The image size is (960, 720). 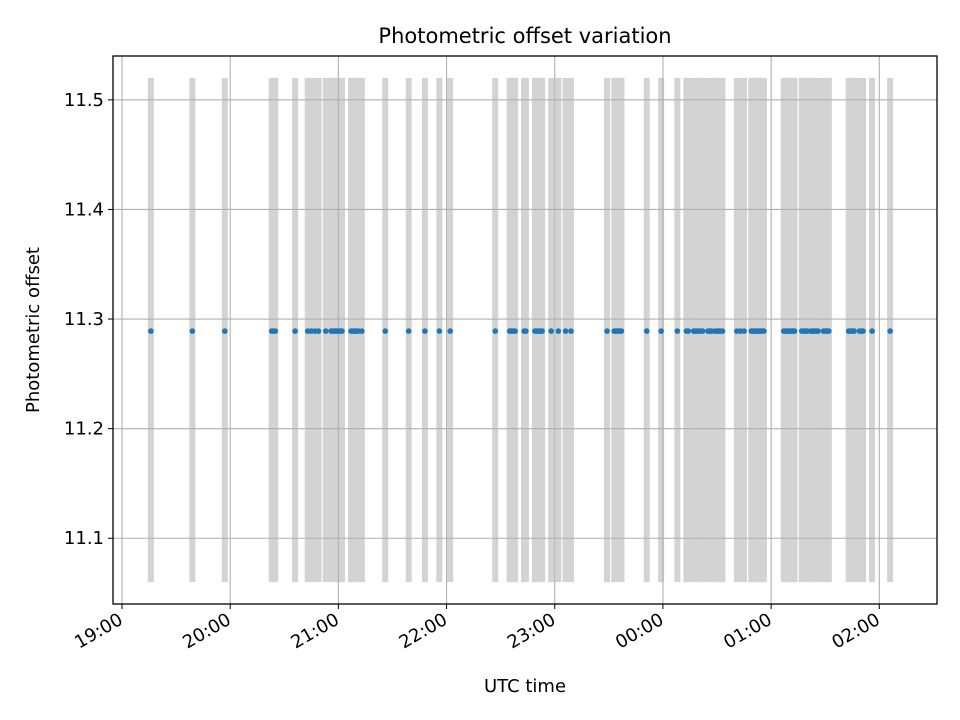 What do you see at coordinates (84, 100) in the screenshot?
I see `y-tick-label: 11.5` at bounding box center [84, 100].